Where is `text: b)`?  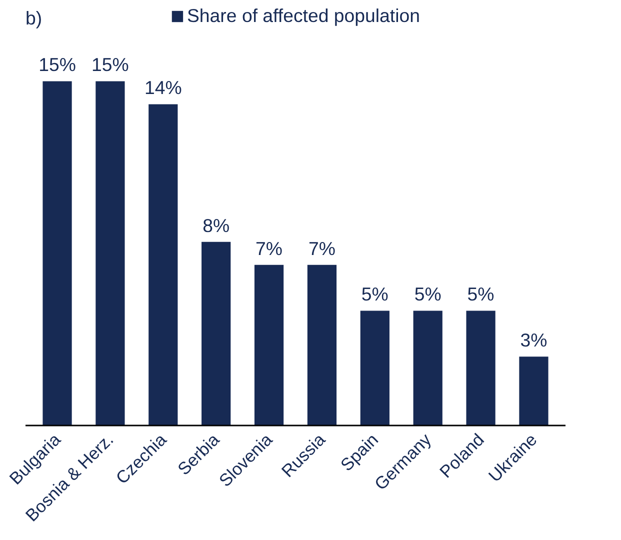
text: b) is located at coordinates (34, 18).